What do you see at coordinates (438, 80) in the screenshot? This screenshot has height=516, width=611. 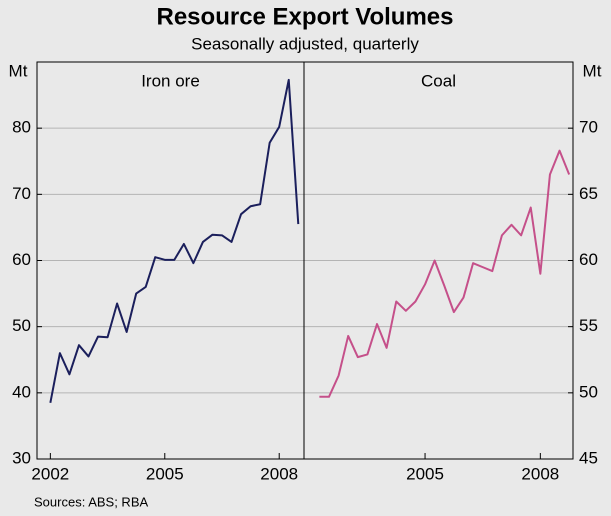 I see `panel-label: Coal` at bounding box center [438, 80].